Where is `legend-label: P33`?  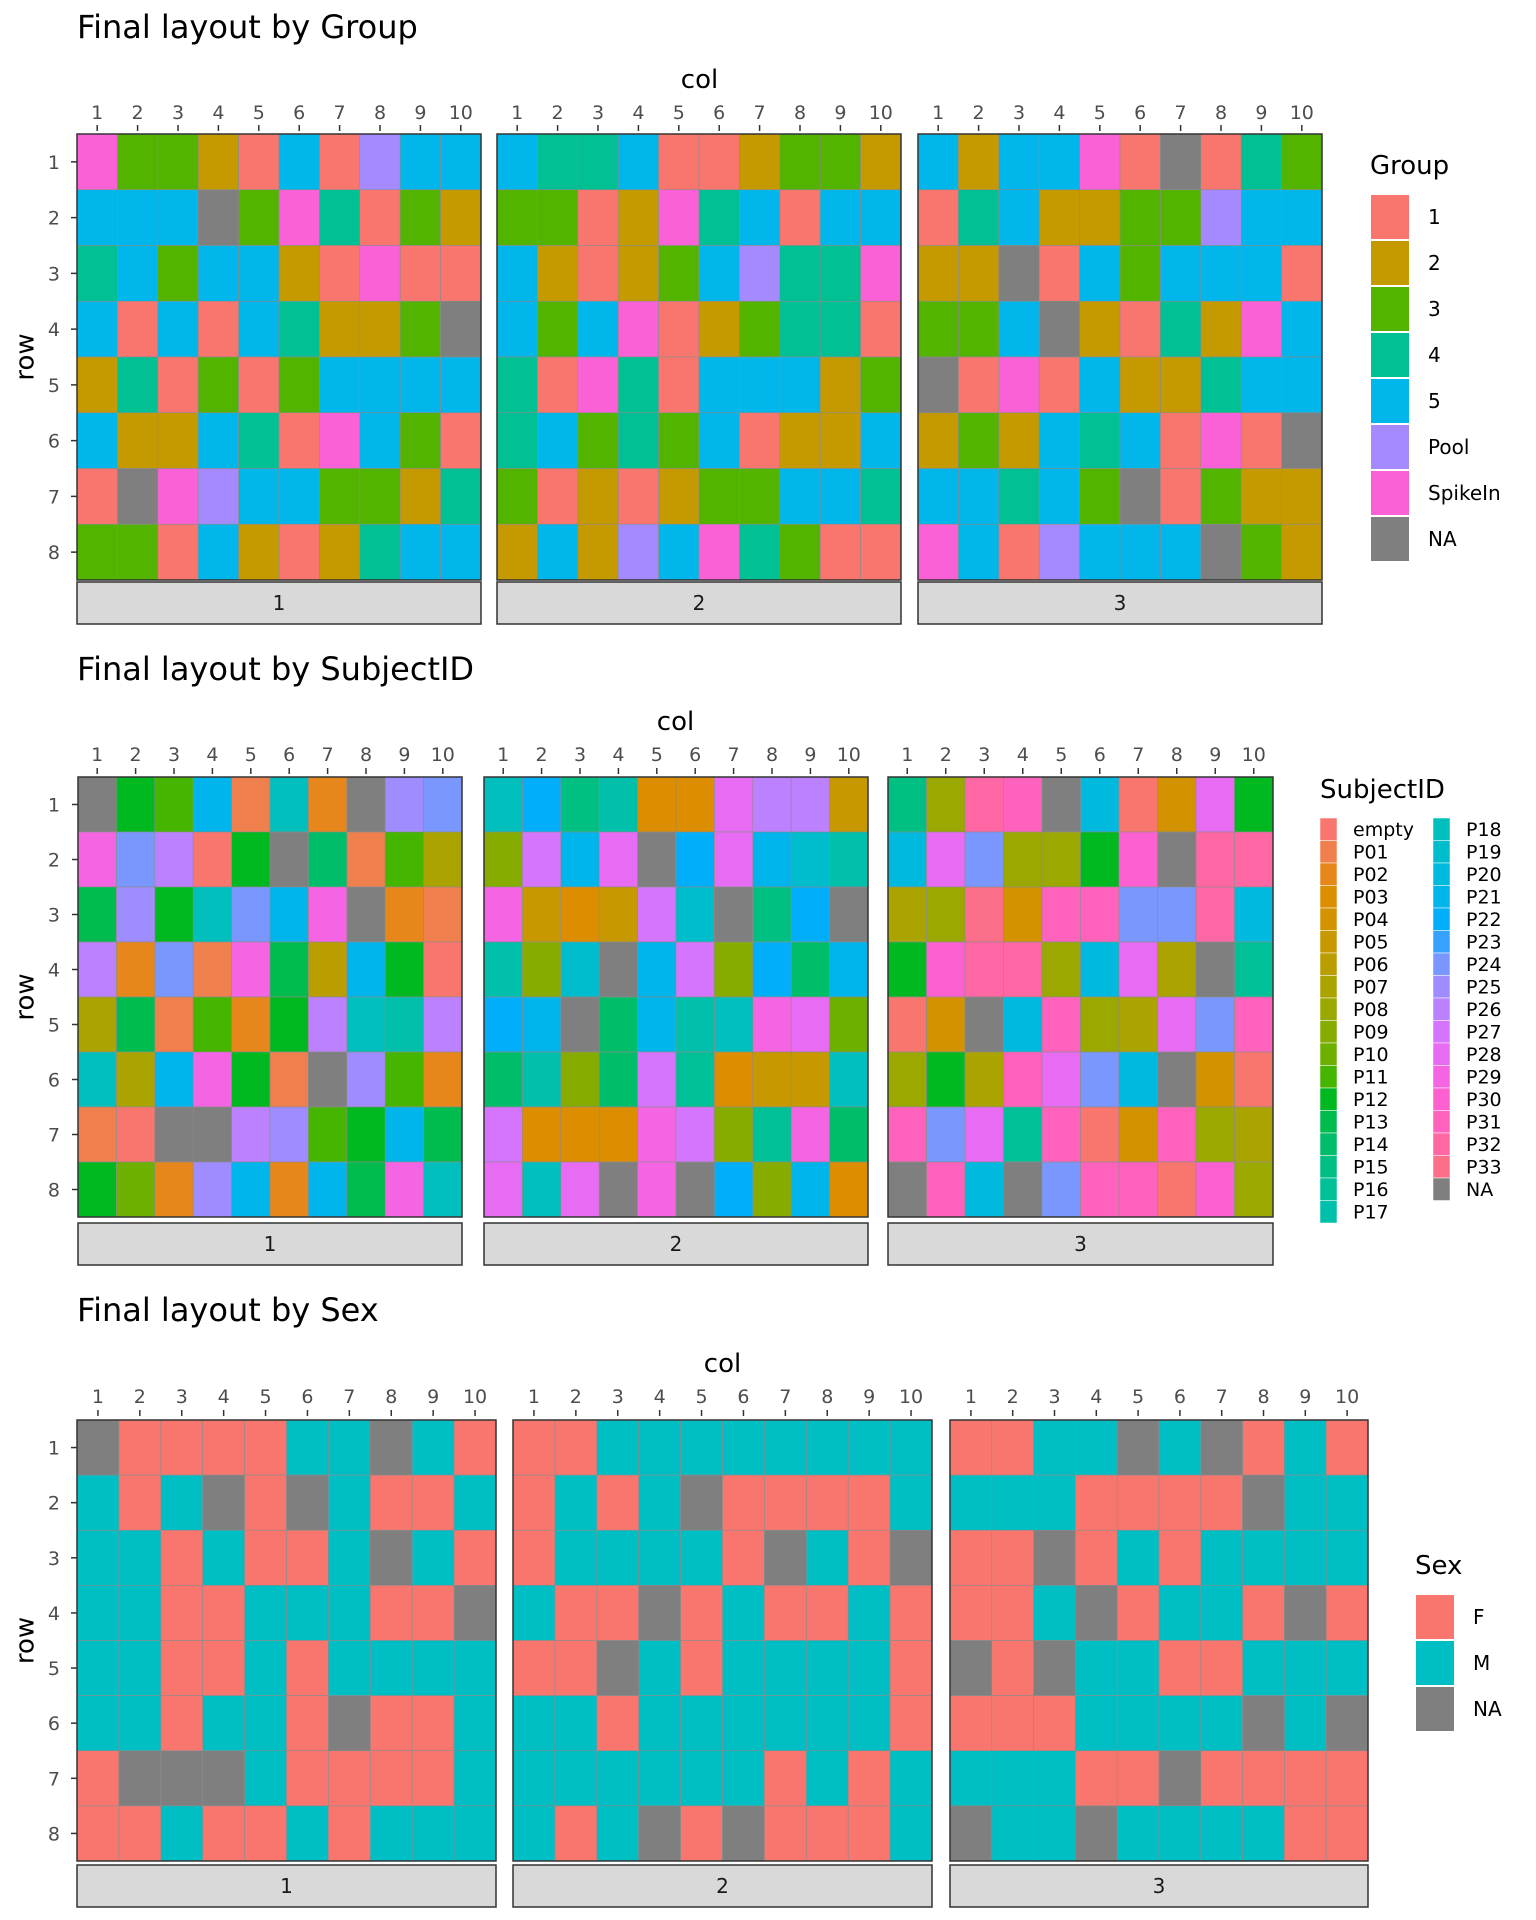 legend-label: P33 is located at coordinates (1484, 1168).